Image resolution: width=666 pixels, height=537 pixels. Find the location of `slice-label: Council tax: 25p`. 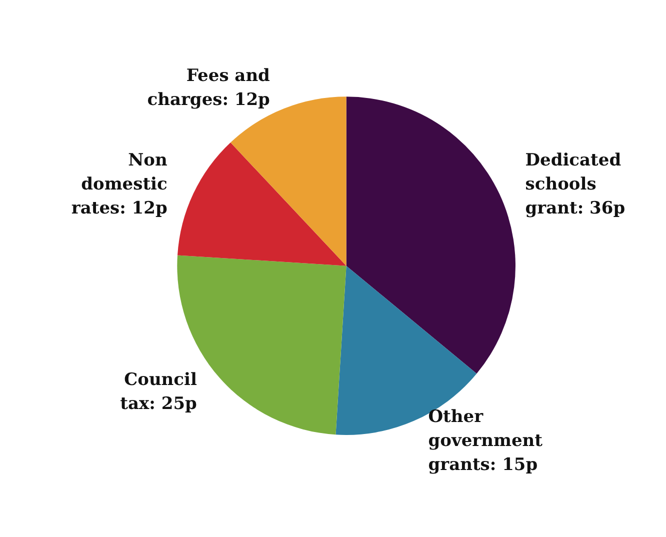

slice-label: Council tax: 25p is located at coordinates (159, 392).